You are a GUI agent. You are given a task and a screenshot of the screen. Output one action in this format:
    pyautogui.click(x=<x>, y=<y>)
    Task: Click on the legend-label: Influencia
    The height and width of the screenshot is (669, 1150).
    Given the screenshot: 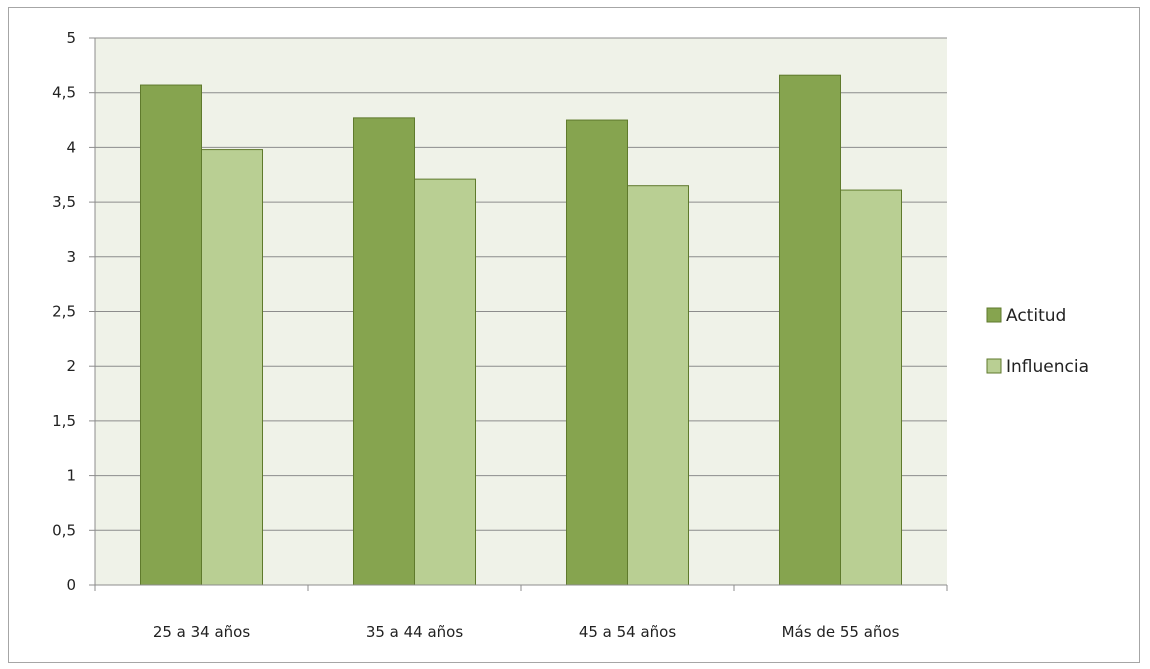 What is the action you would take?
    pyautogui.click(x=1047, y=367)
    